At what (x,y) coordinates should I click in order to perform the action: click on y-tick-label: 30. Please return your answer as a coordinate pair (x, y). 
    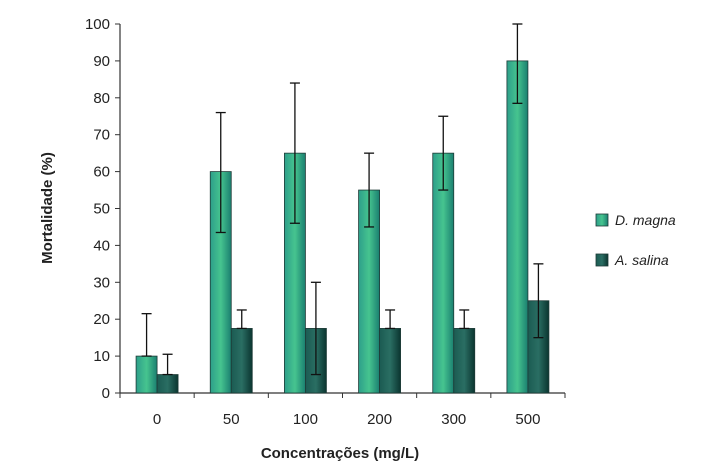
    Looking at the image, I should click on (101, 282).